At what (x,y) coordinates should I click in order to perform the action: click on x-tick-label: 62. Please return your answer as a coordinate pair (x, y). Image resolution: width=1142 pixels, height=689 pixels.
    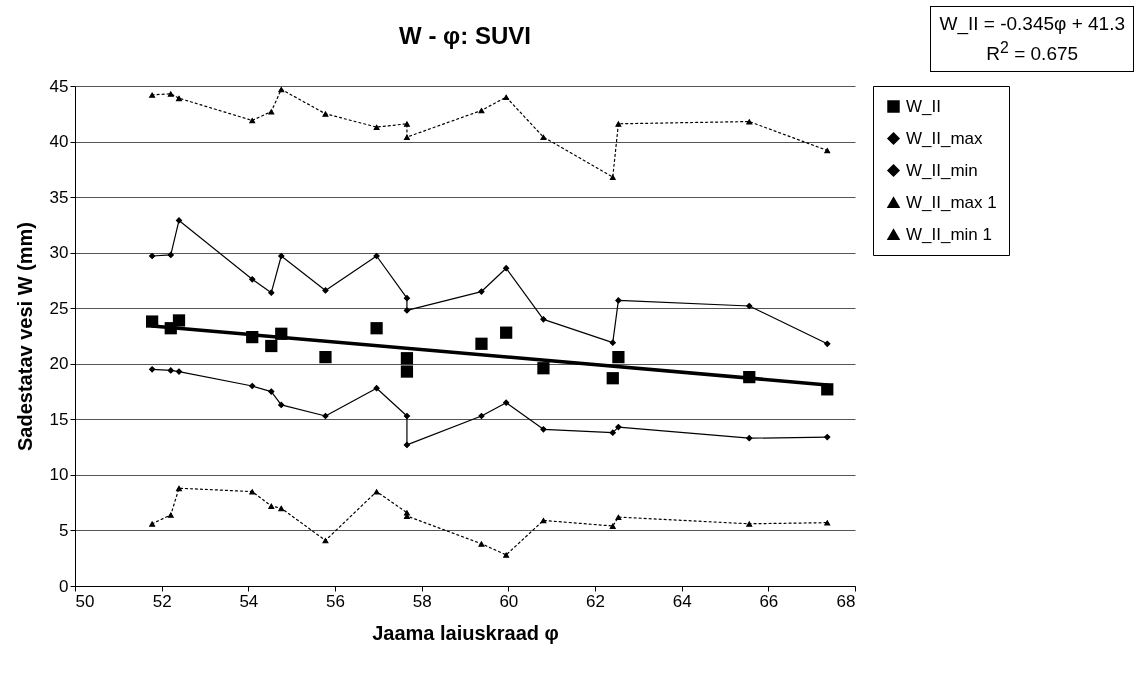
    Looking at the image, I should click on (595, 601).